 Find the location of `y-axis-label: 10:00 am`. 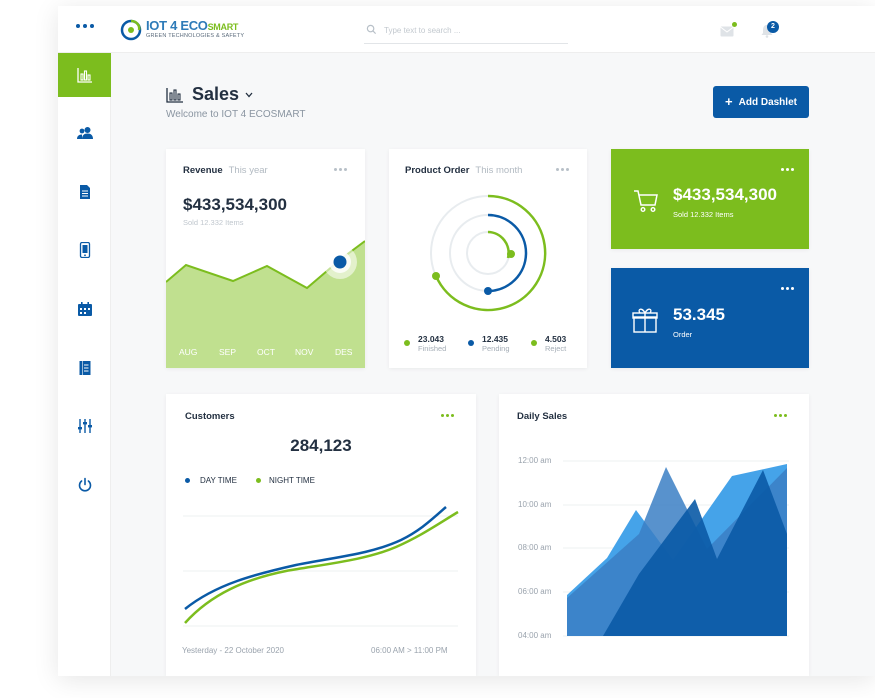

y-axis-label: 10:00 am is located at coordinates (535, 504).